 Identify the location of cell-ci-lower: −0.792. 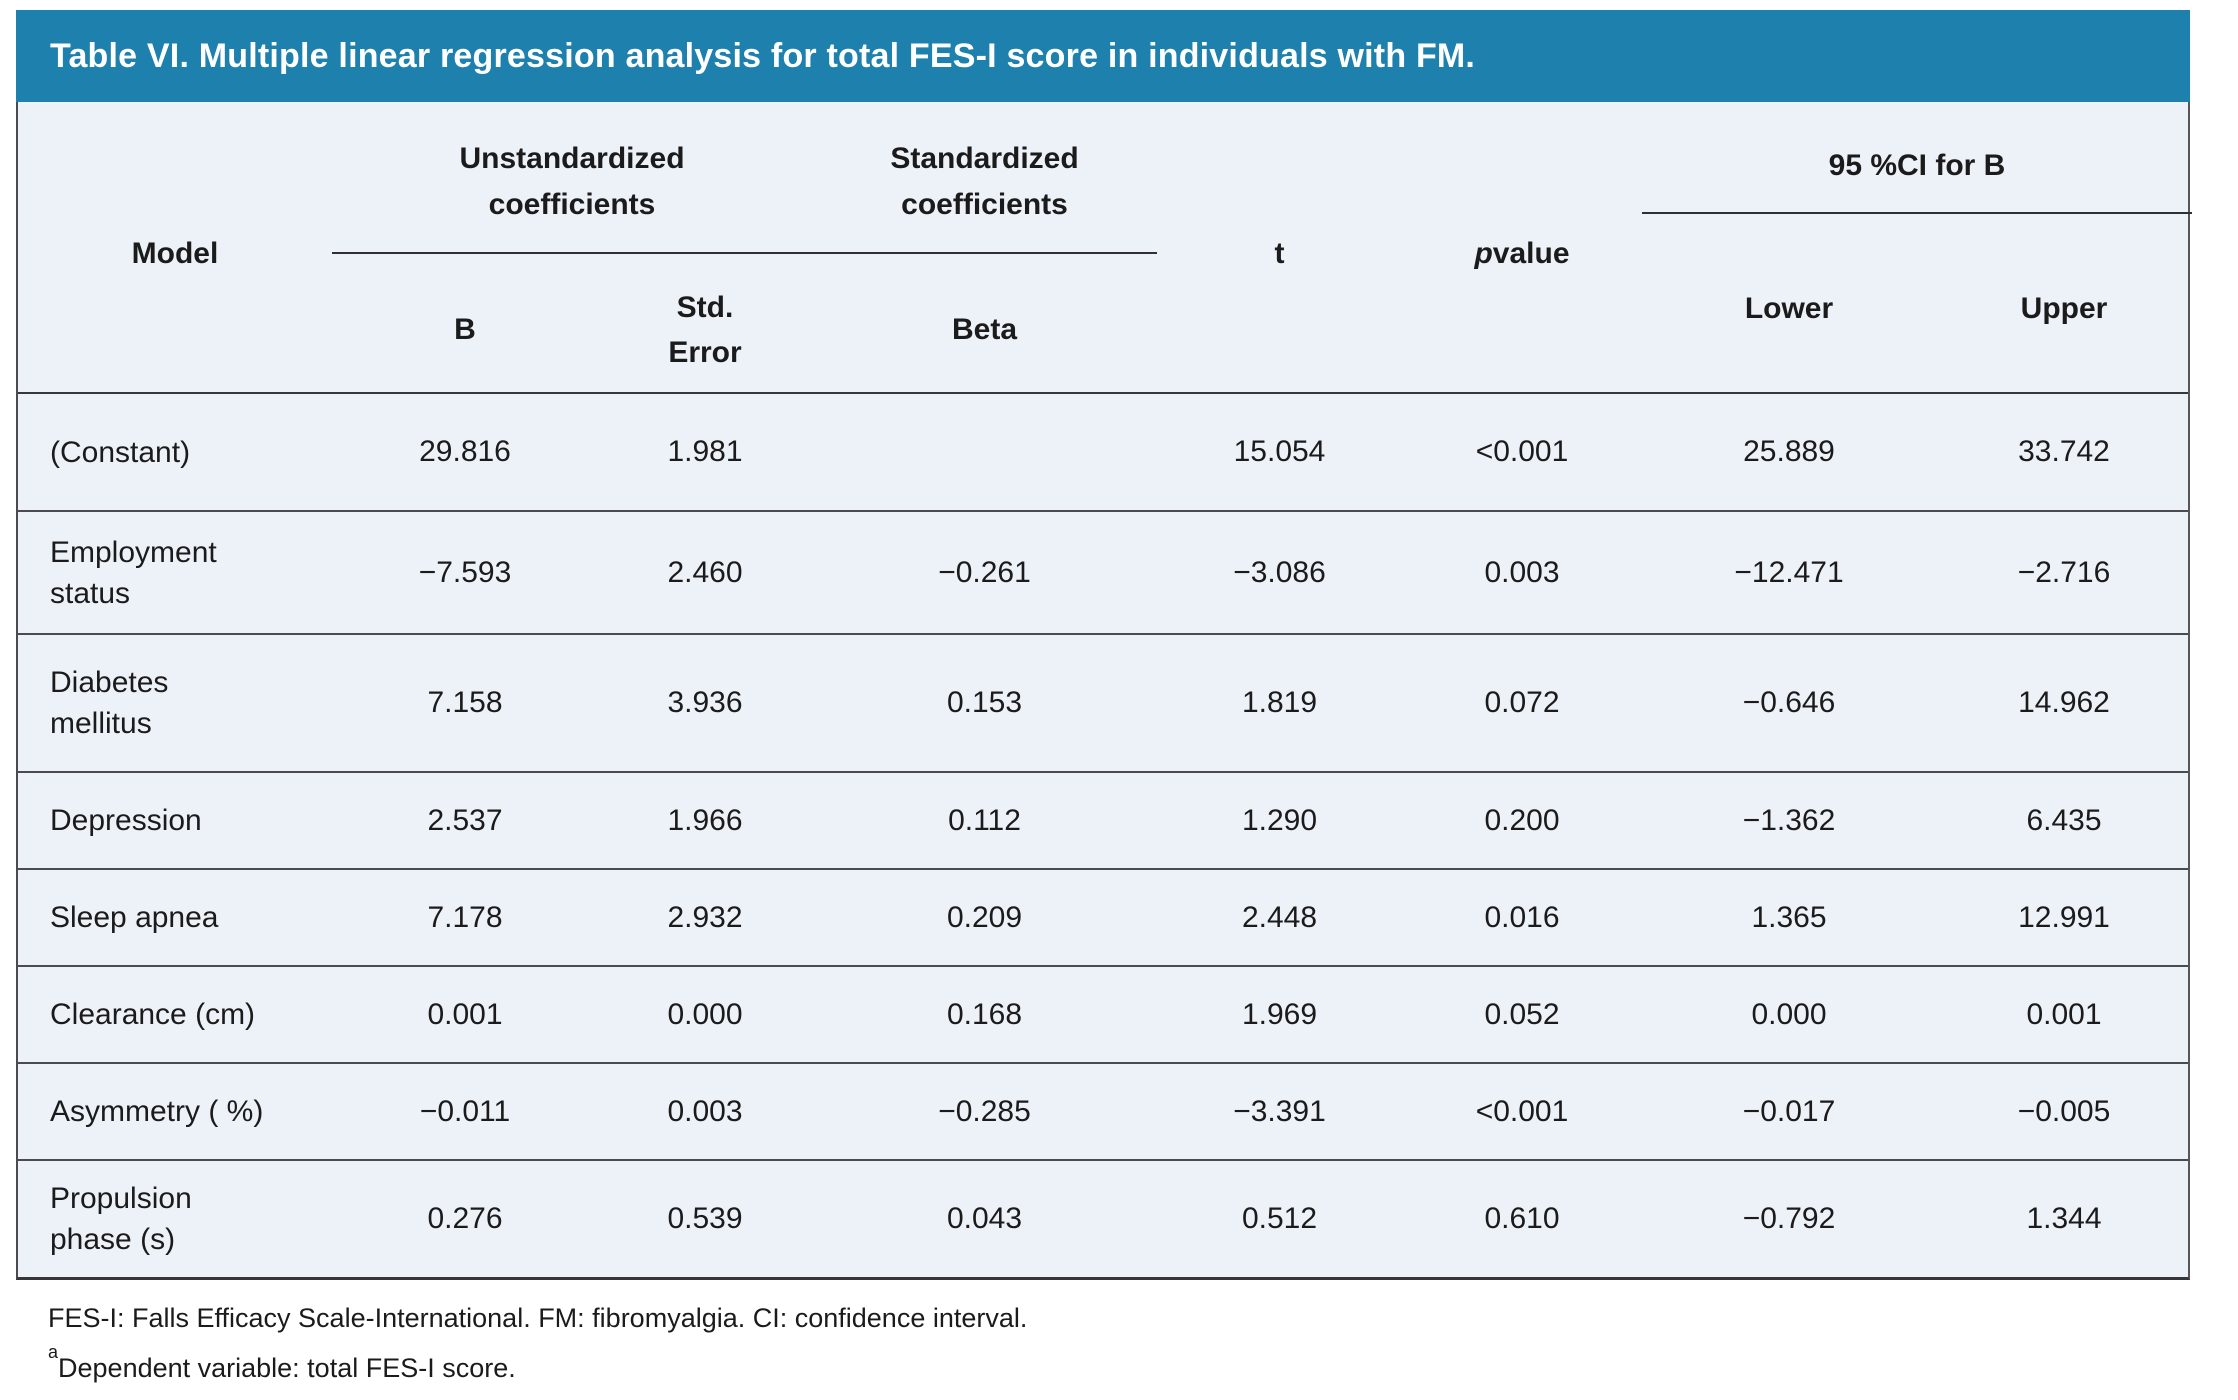
(1789, 1218).